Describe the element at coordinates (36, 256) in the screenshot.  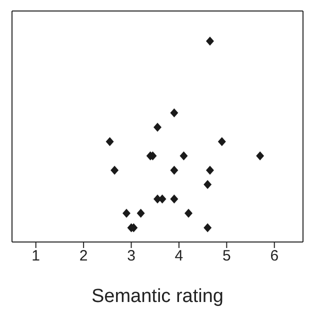
I see `x-tick-label: 1` at that location.